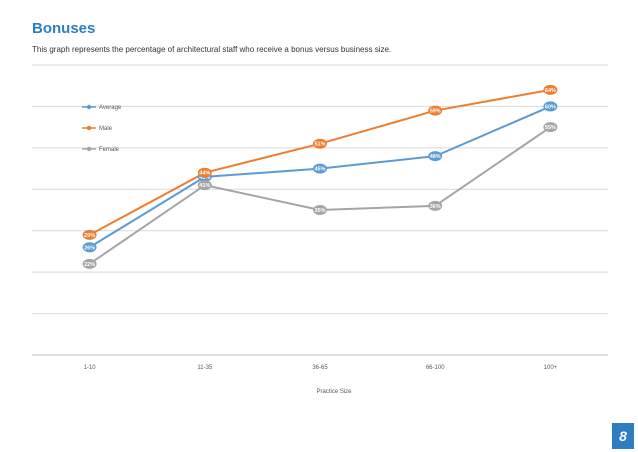  What do you see at coordinates (551, 368) in the screenshot?
I see `x-tick-label: 100+` at bounding box center [551, 368].